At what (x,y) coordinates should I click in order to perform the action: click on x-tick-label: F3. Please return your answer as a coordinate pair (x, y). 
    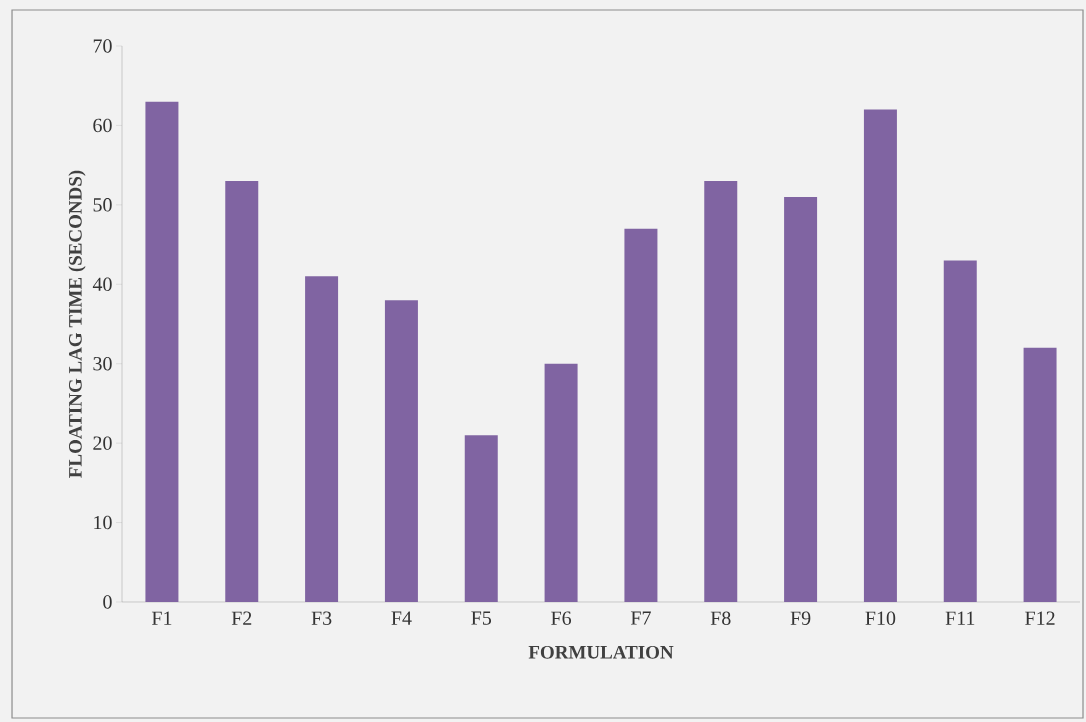
    Looking at the image, I should click on (321, 618).